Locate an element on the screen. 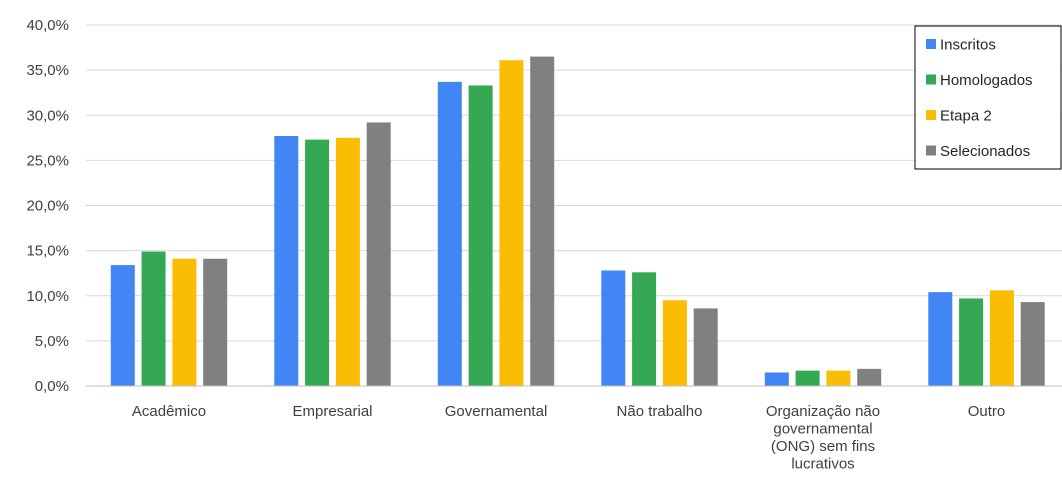  y-tick-label: 35,0% is located at coordinates (47, 70).